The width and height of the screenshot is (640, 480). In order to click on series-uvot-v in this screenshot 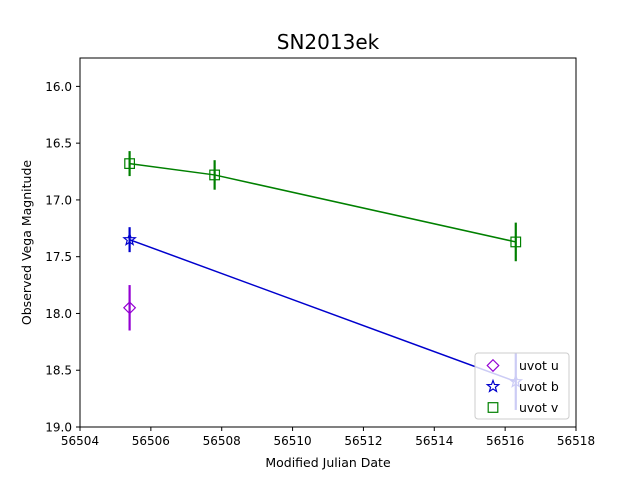, I will do `click(323, 206)`.